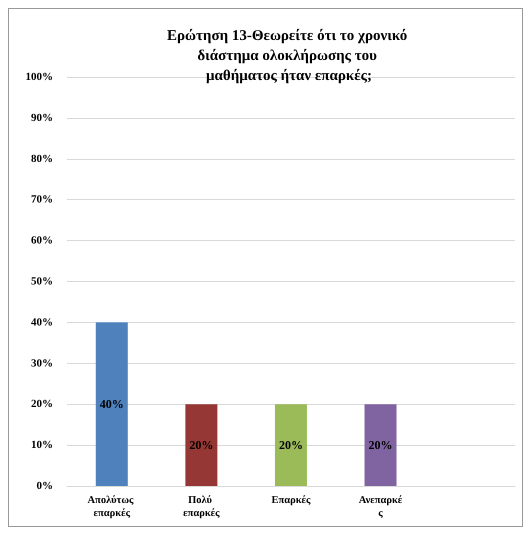 This screenshot has height=535, width=531. What do you see at coordinates (42, 158) in the screenshot?
I see `y-tick-label: 80%` at bounding box center [42, 158].